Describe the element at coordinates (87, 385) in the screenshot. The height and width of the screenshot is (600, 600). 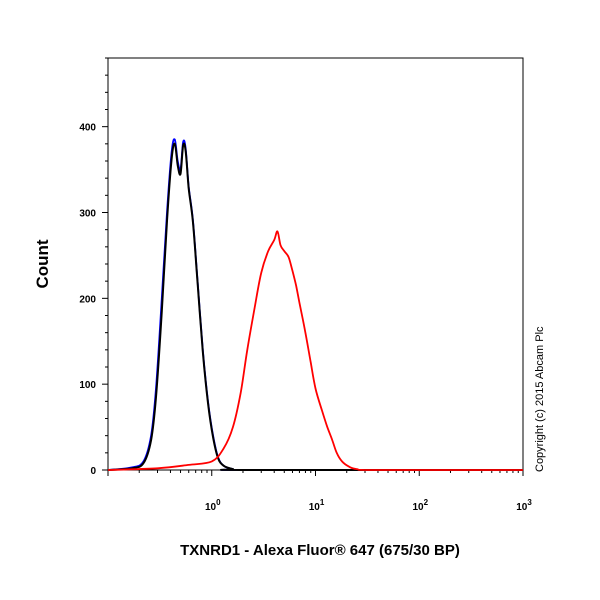
I see `y-tick-label: 100` at that location.